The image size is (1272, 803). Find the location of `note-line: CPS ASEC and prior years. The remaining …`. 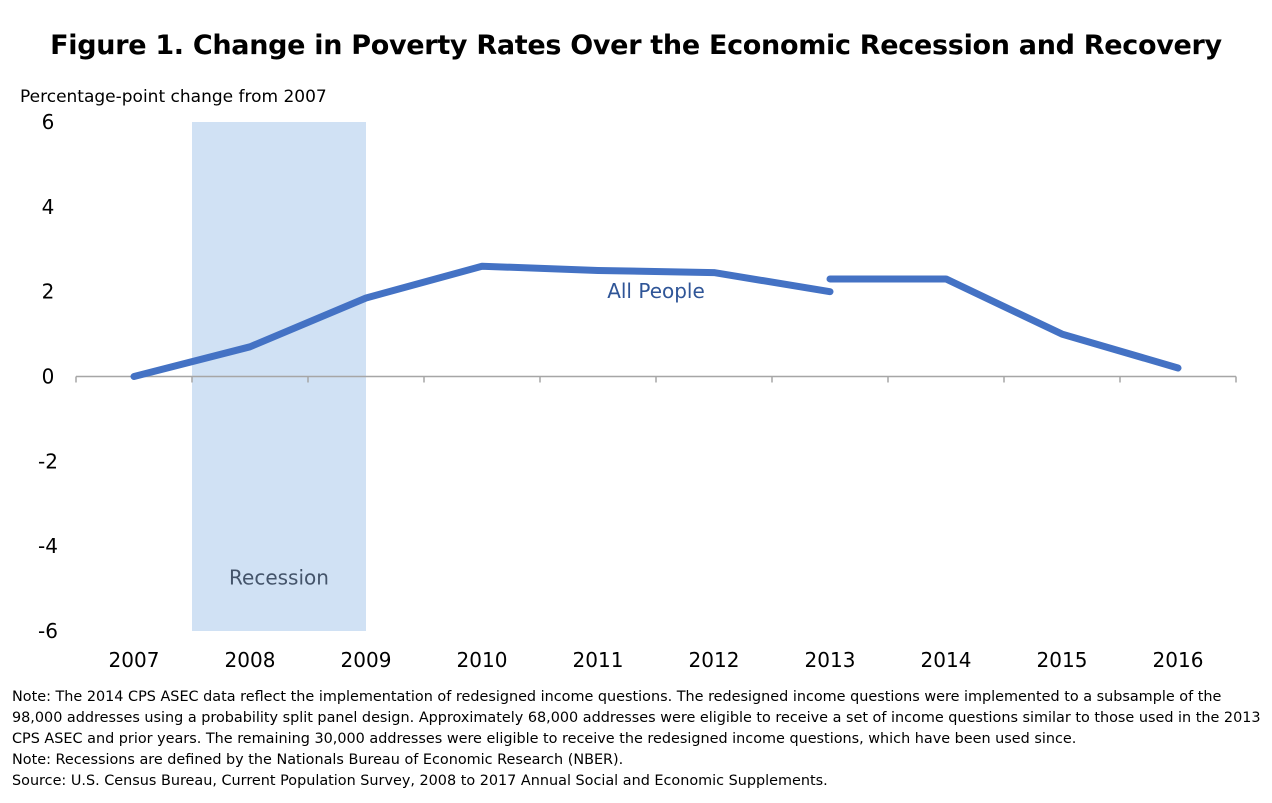

note-line: CPS ASEC and prior years. The remaining … is located at coordinates (544, 739).